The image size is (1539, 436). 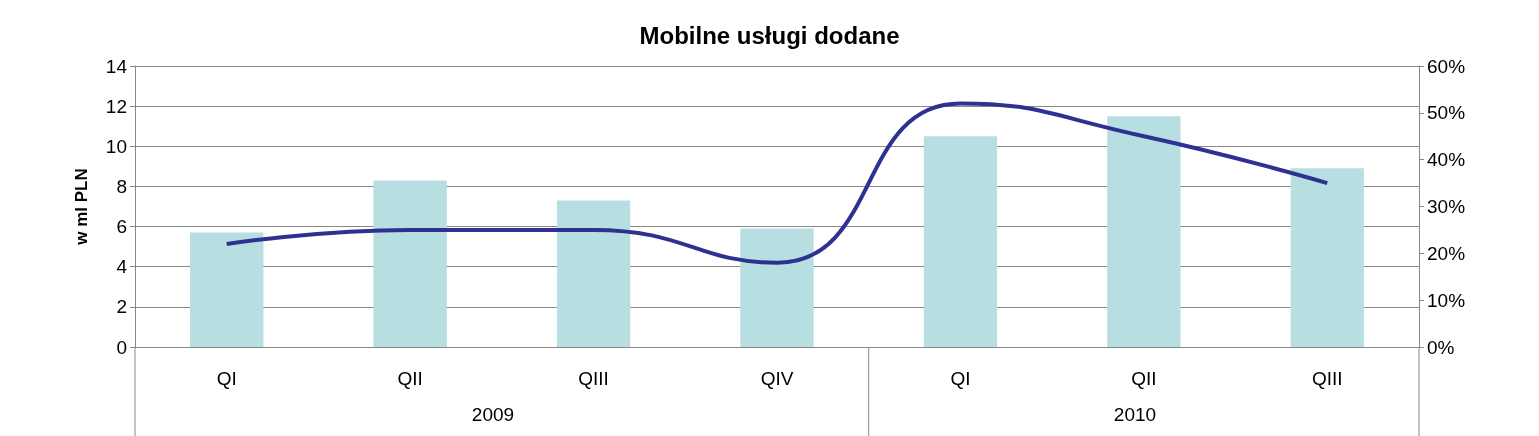 What do you see at coordinates (493, 414) in the screenshot?
I see `text: 2009` at bounding box center [493, 414].